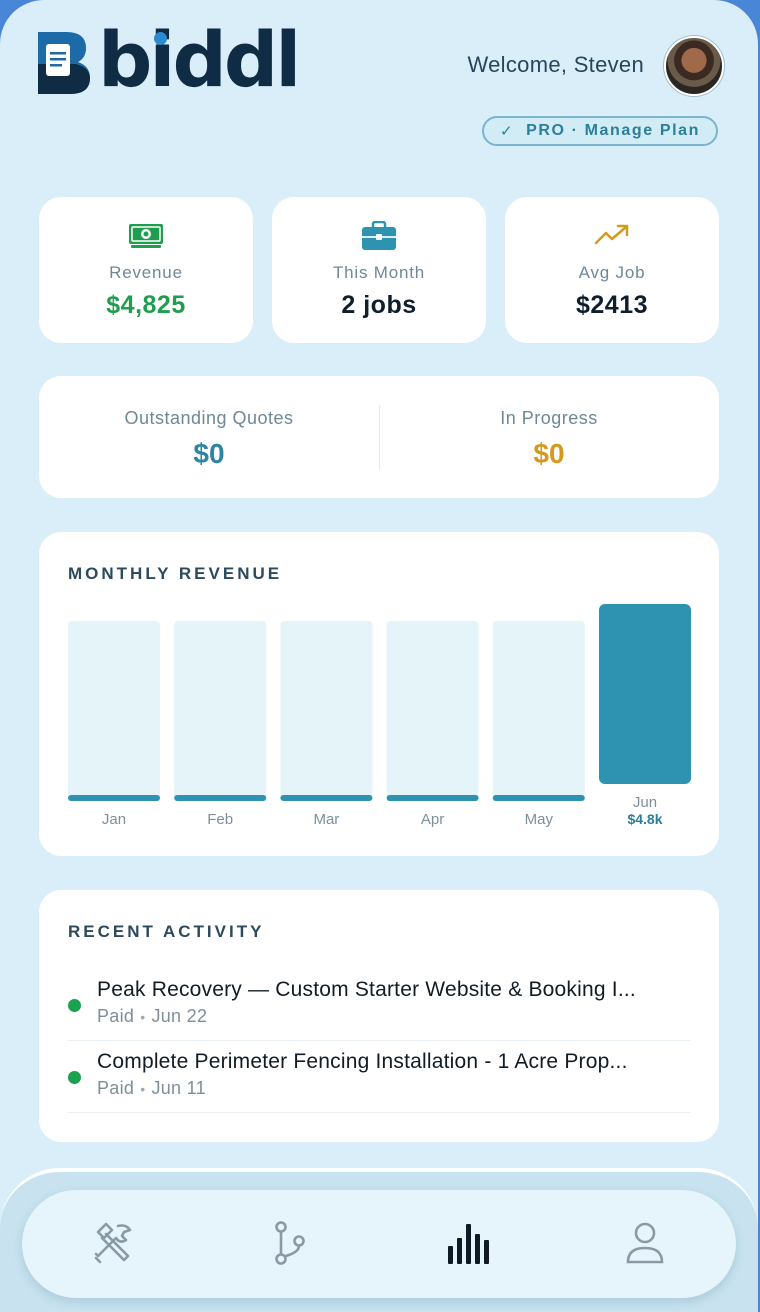  I want to click on avg-job-card: Avg Job $2413, so click(612, 270).